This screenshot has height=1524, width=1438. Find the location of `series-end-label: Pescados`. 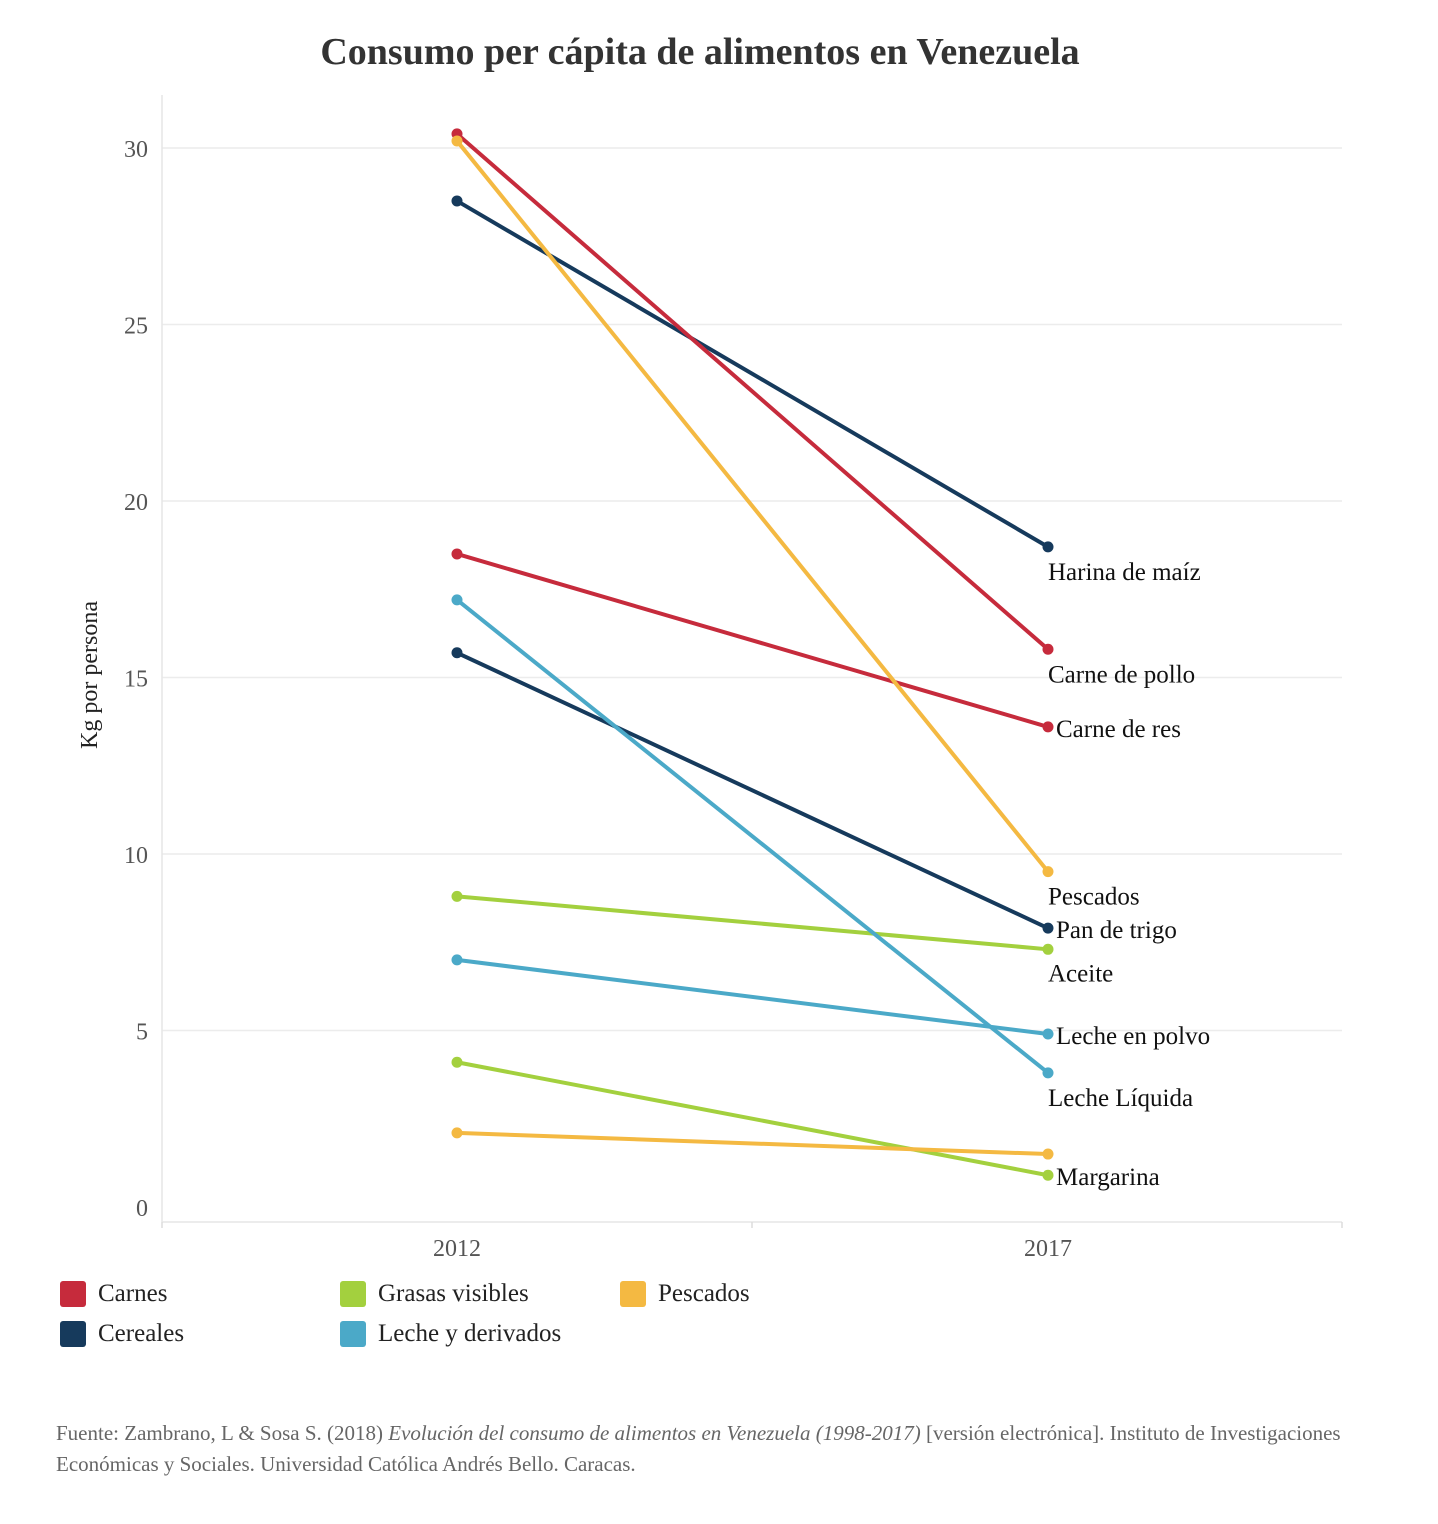

series-end-label: Pescados is located at coordinates (1094, 897).